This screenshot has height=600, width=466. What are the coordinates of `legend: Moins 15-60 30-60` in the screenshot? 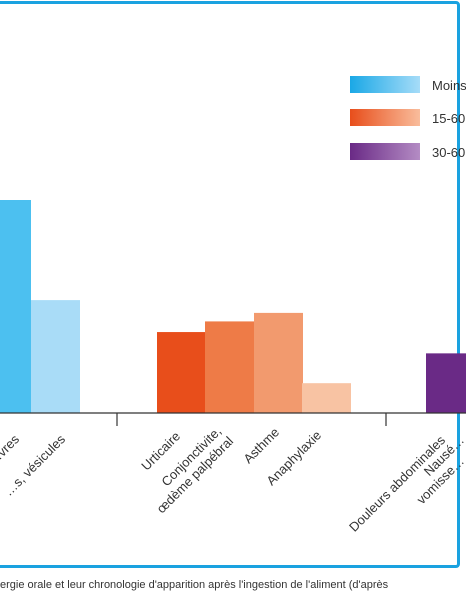 It's located at (408, 118).